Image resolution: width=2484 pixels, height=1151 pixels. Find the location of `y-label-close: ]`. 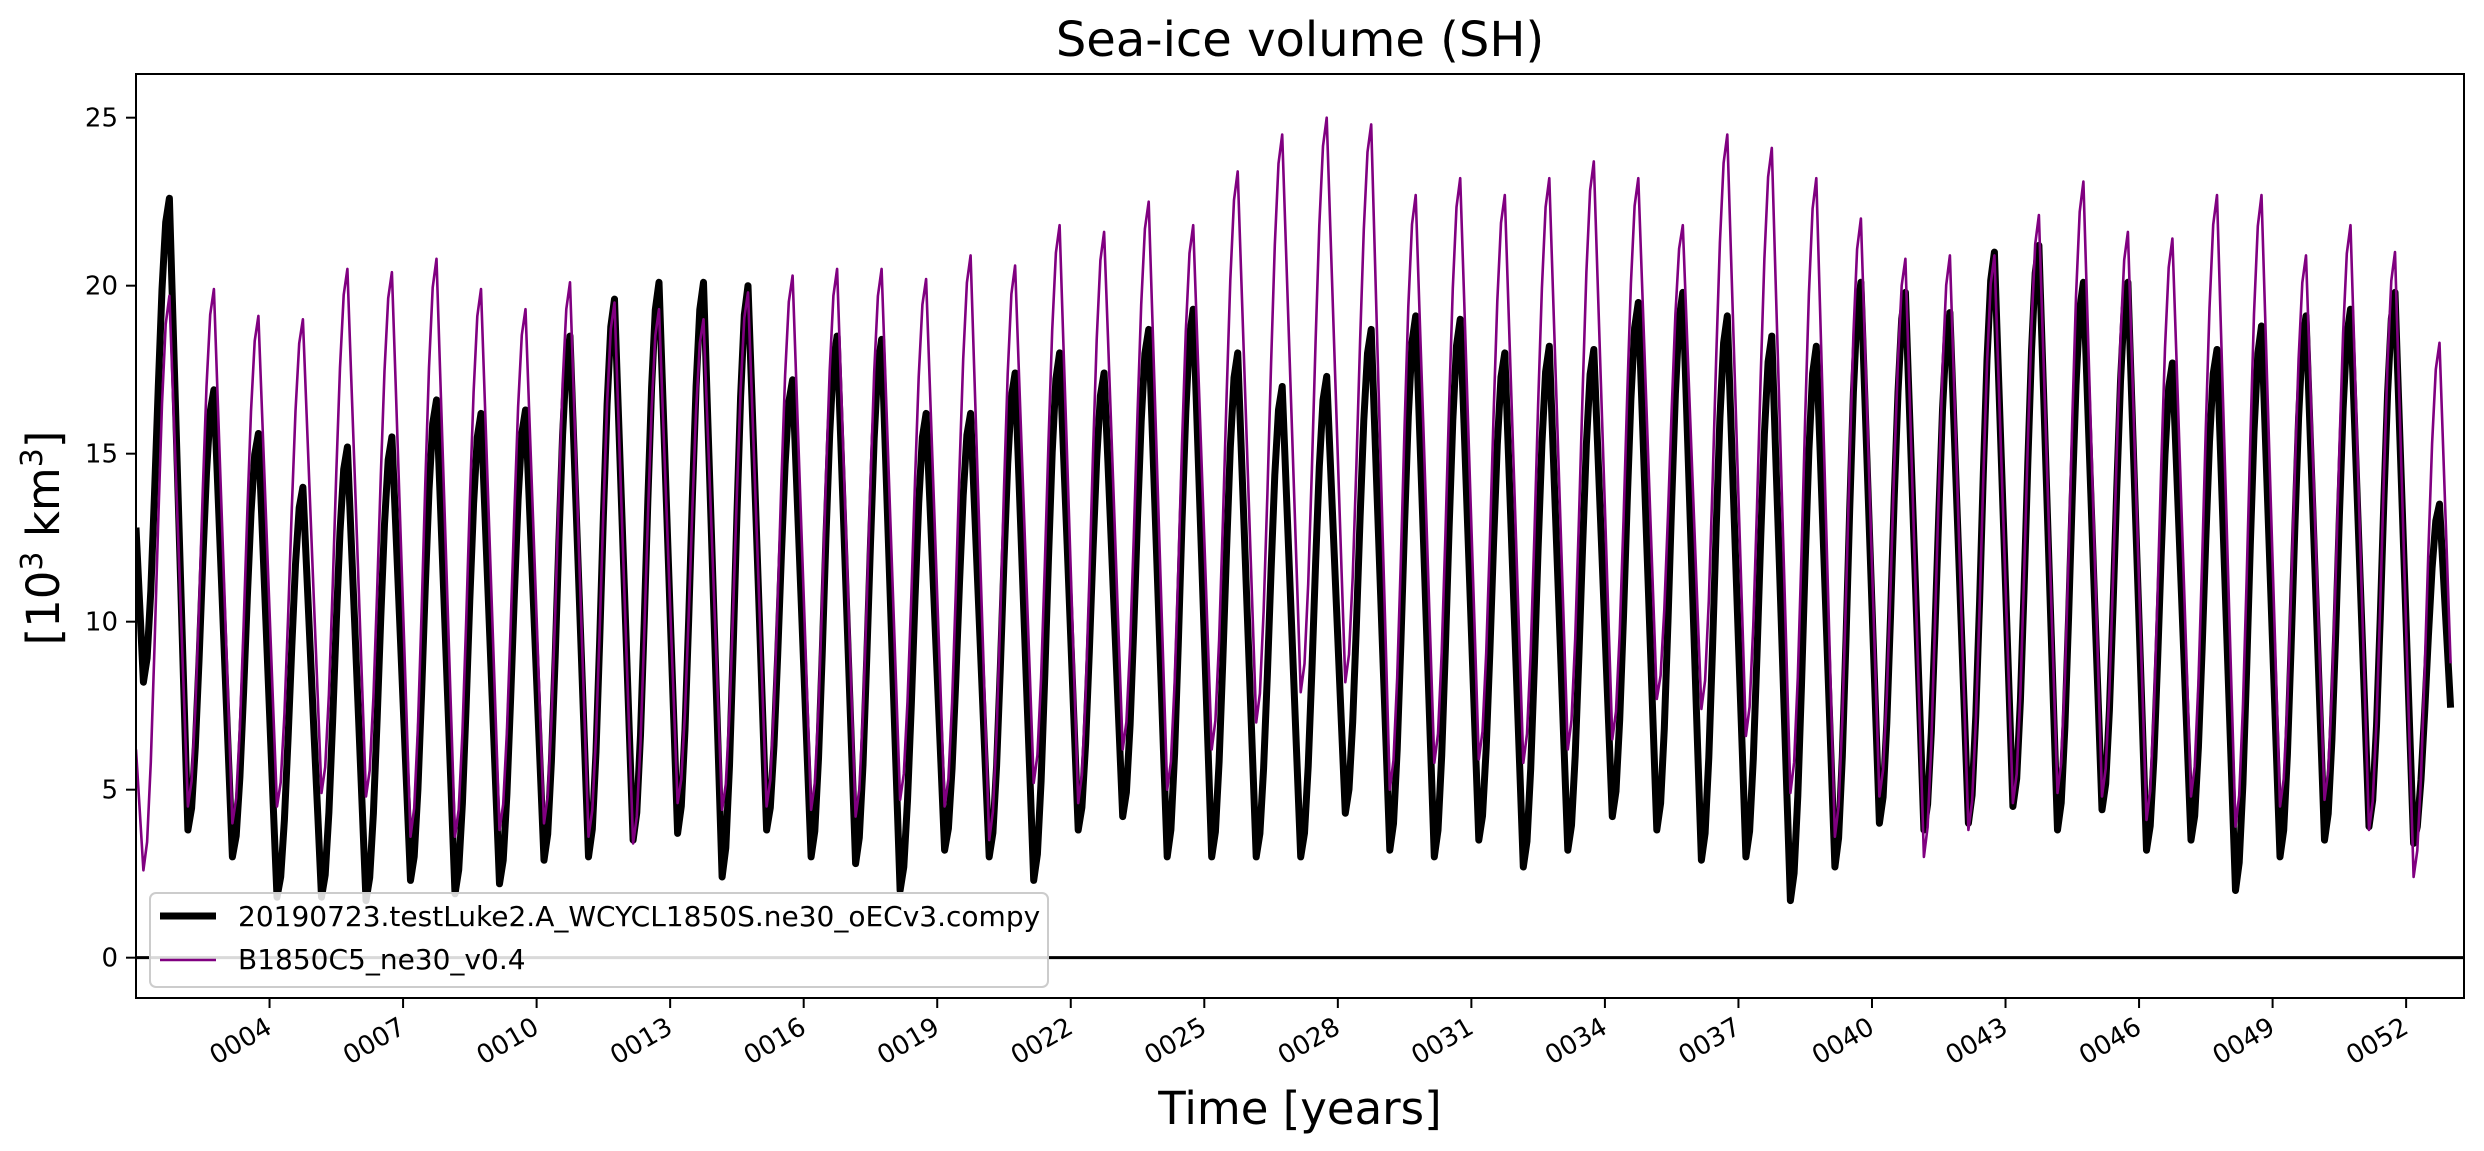

y-label-close: ] is located at coordinates (43, 440).